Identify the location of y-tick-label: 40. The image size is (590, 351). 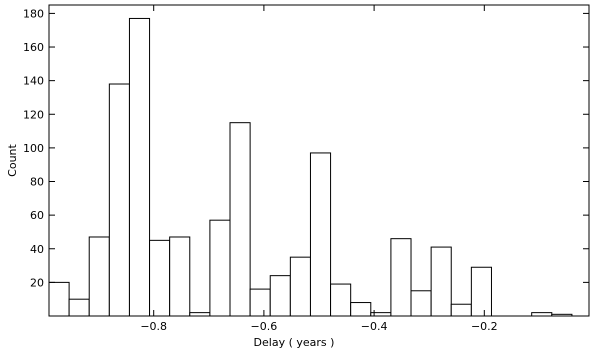
(37, 249).